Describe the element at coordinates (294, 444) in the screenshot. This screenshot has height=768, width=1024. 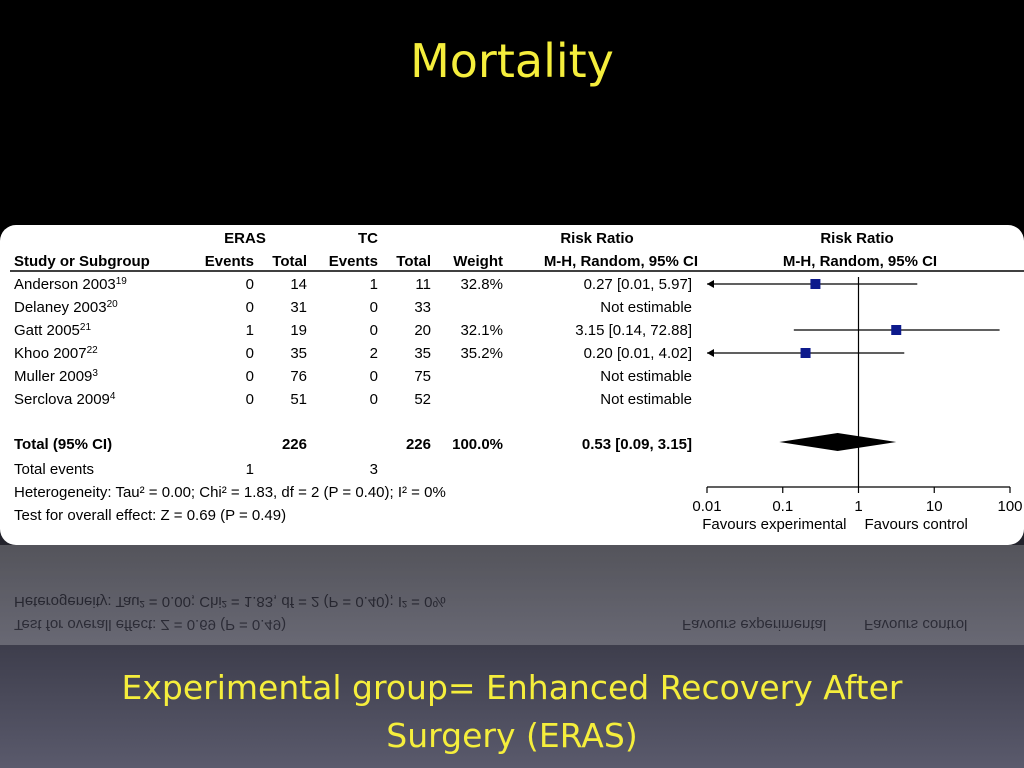
I see `total-total-1: 226` at that location.